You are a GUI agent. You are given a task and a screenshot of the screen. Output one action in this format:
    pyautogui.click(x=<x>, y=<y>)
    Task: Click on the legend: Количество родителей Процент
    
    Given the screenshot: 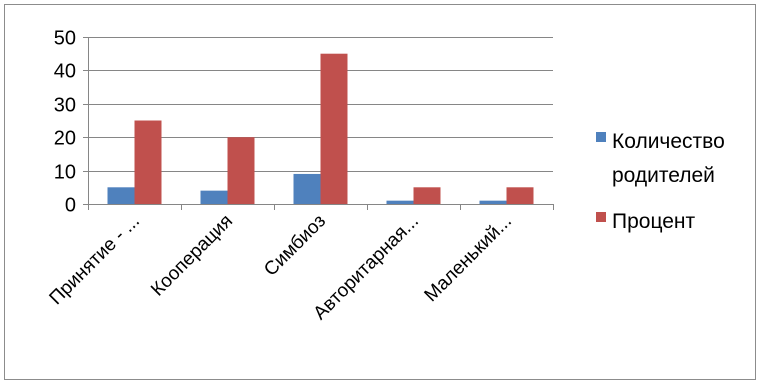 What is the action you would take?
    pyautogui.click(x=660, y=181)
    